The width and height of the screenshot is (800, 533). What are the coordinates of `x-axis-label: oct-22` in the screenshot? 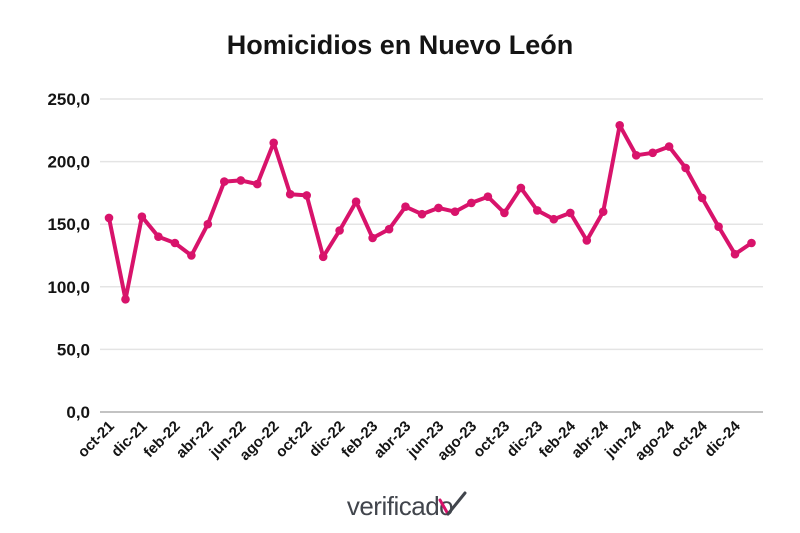 It's located at (293, 439).